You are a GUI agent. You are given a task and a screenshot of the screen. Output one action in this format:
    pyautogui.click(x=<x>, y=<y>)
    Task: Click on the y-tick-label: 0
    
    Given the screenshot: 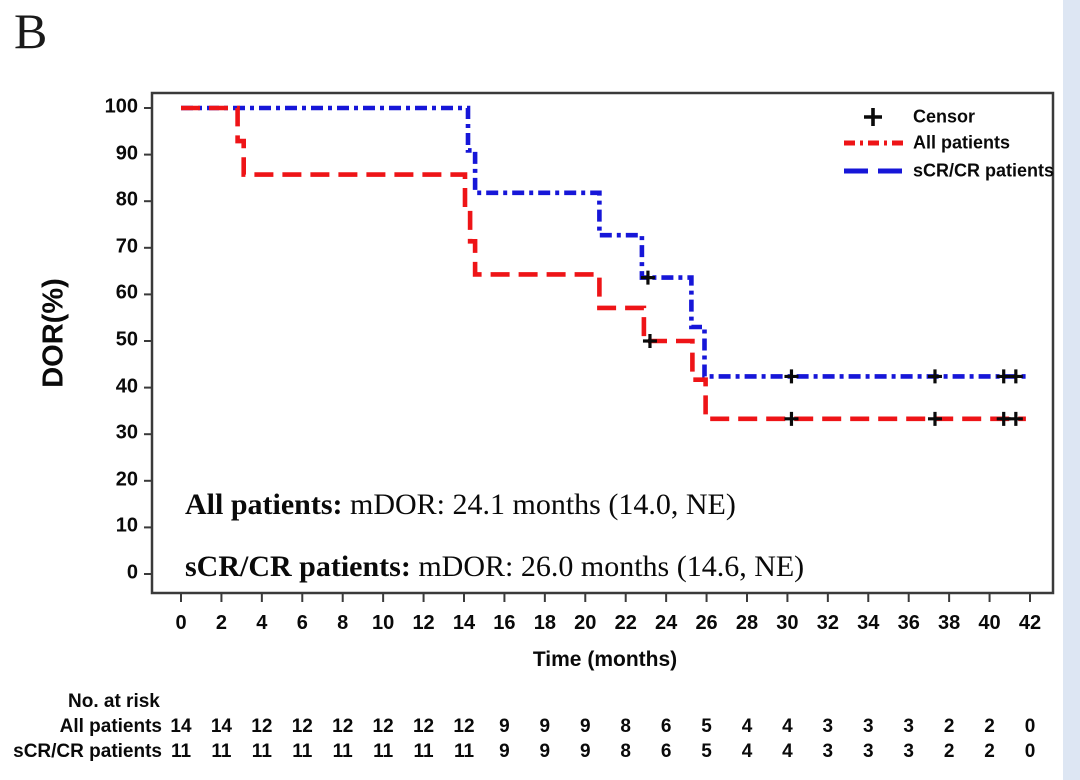 What is the action you would take?
    pyautogui.click(x=132, y=572)
    